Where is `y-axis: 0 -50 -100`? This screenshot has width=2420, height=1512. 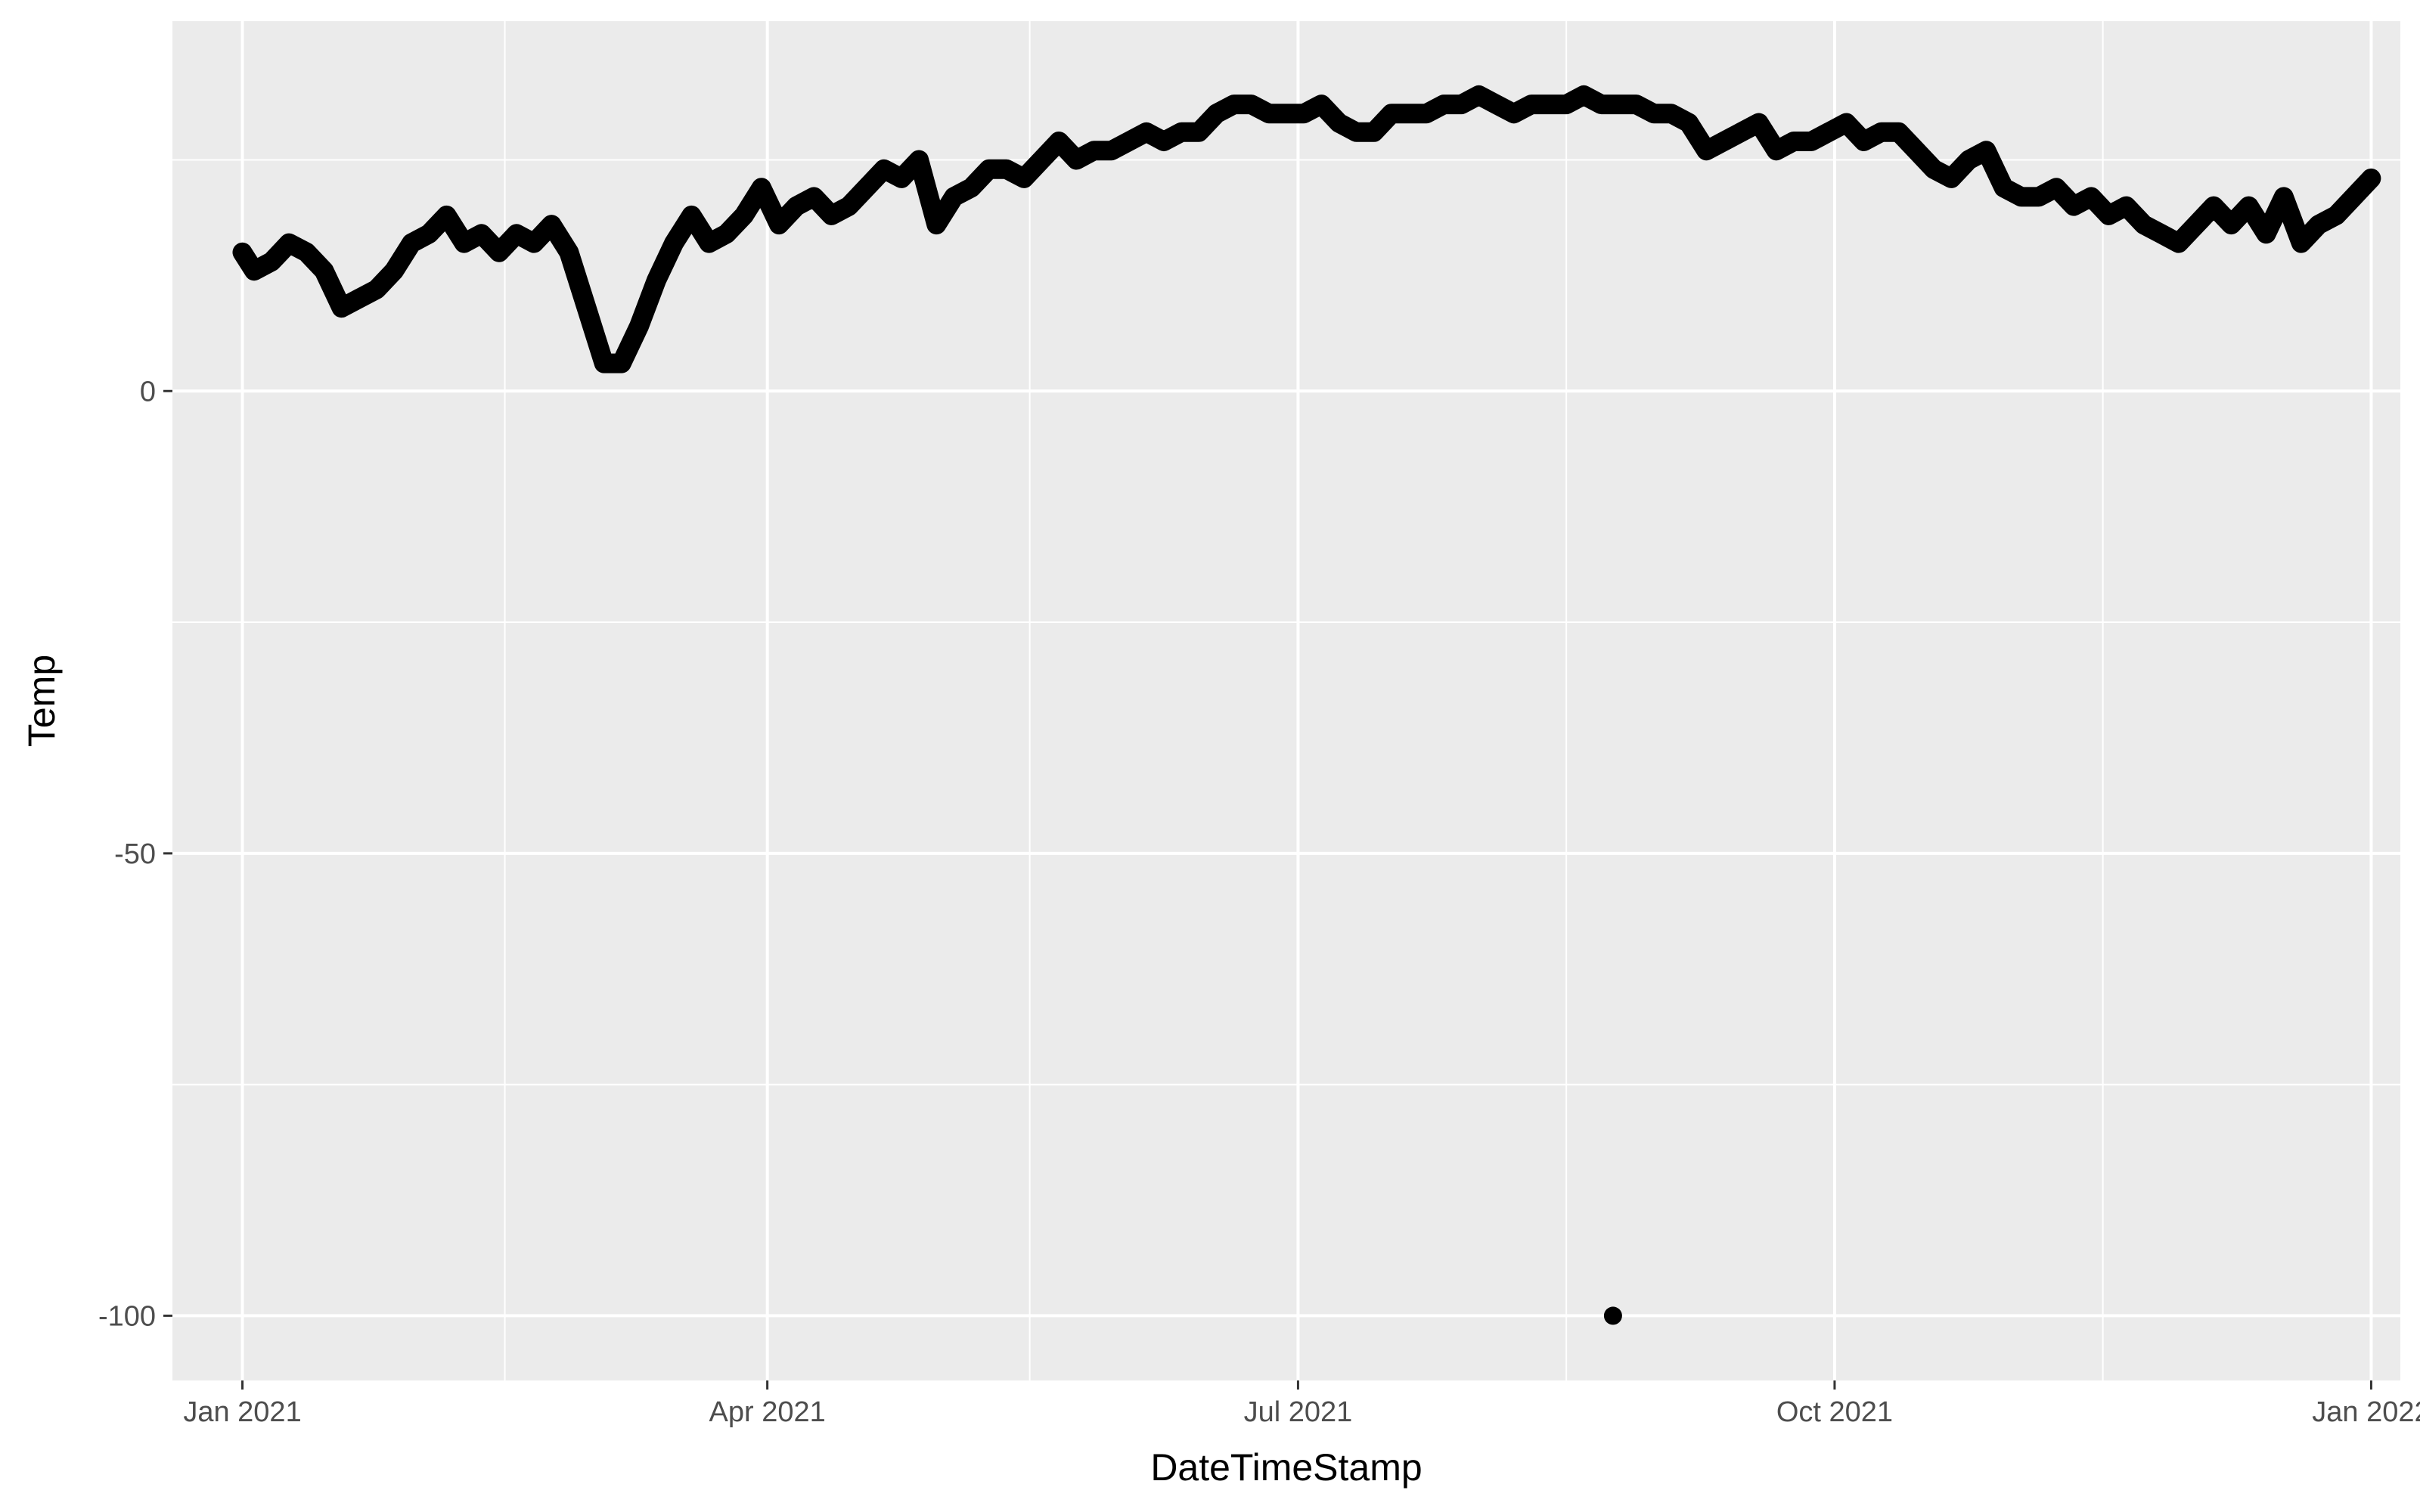 y-axis: 0 -50 -100 is located at coordinates (135, 854).